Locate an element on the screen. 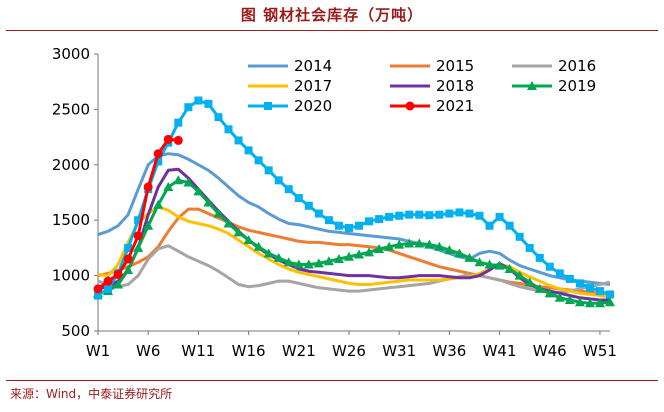 This screenshot has height=412, width=664. legend-label: 2020 is located at coordinates (313, 106).